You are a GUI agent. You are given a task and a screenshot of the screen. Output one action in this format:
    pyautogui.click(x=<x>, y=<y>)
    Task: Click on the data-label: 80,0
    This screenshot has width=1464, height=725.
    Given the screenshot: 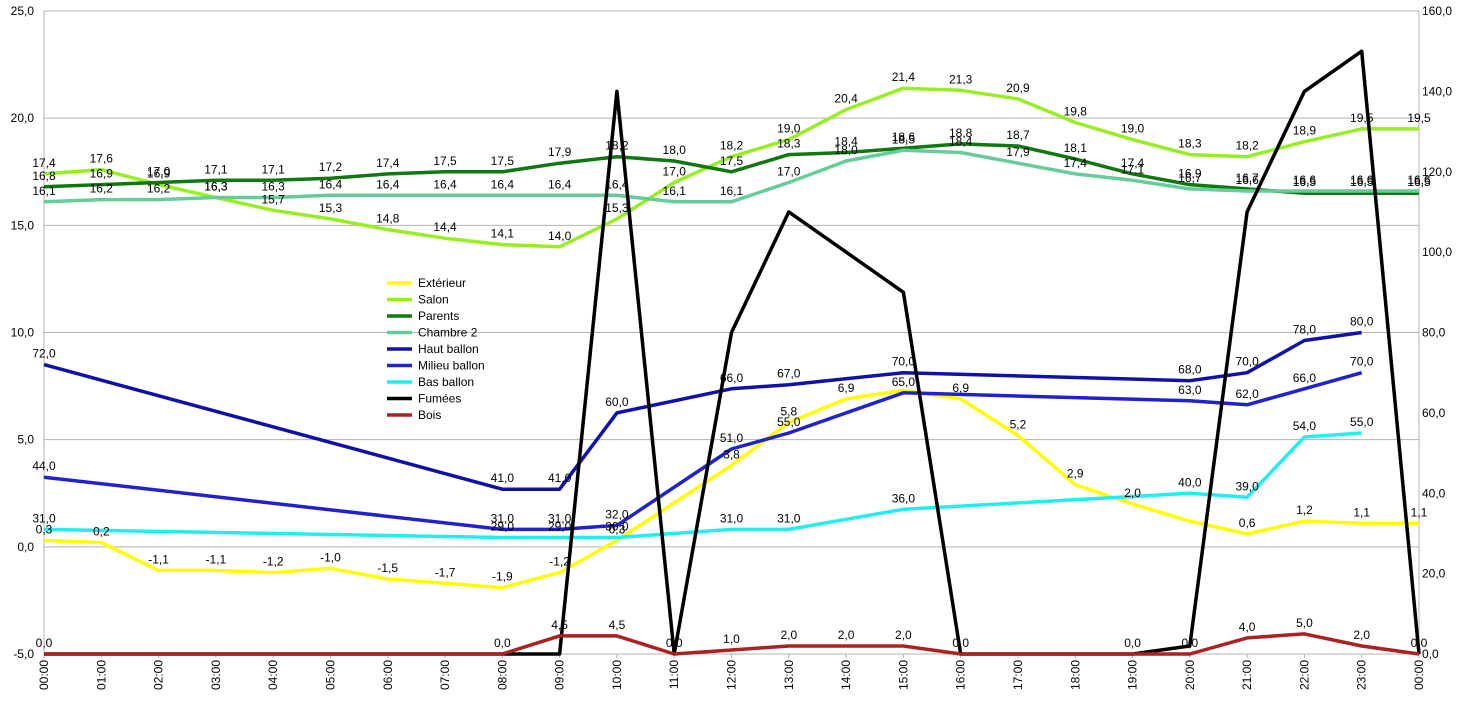 What is the action you would take?
    pyautogui.click(x=1362, y=322)
    